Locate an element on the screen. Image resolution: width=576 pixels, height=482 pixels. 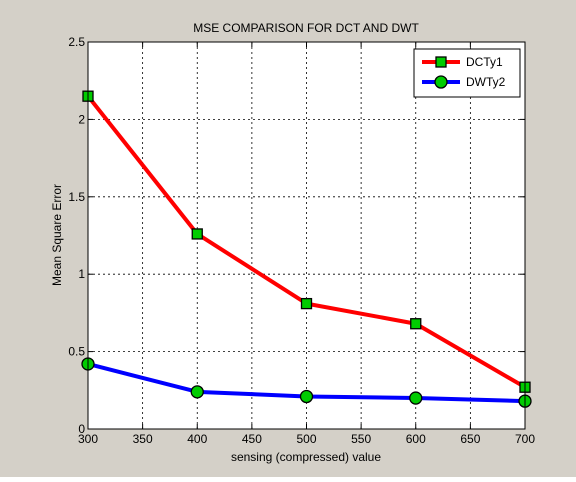
x-tick-label: 400 is located at coordinates (197, 439).